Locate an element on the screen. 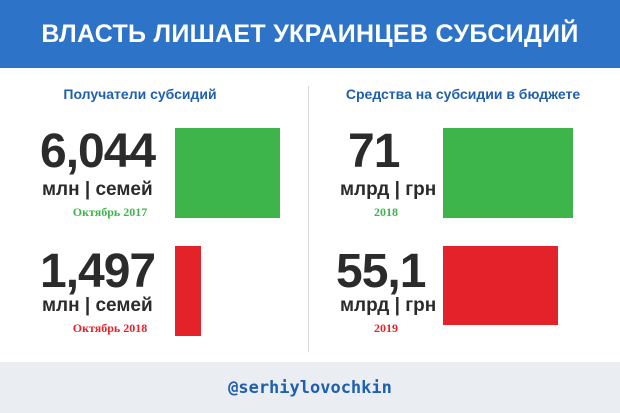  budget-value-2019: 55,1 is located at coordinates (381, 271).